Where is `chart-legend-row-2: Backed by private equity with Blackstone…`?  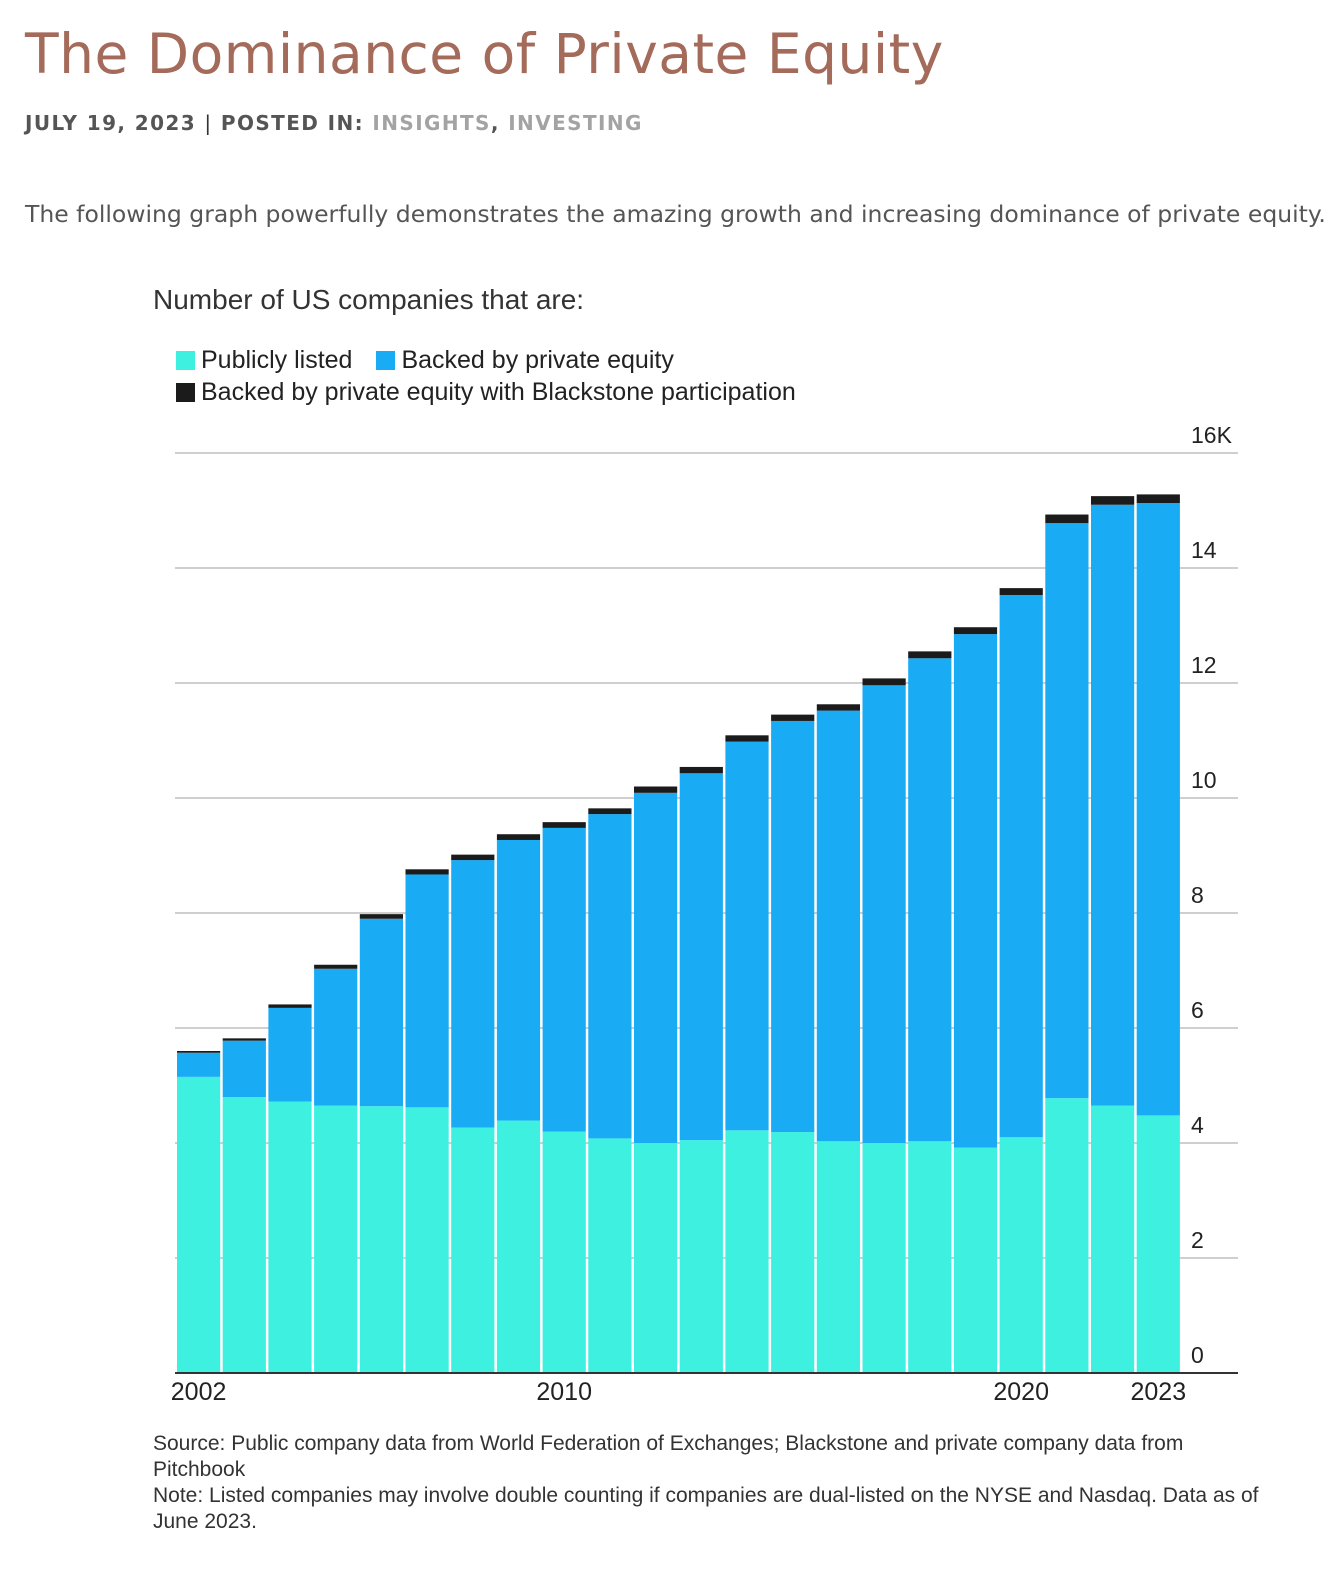 chart-legend-row-2: Backed by private equity with Blackstone… is located at coordinates (498, 392).